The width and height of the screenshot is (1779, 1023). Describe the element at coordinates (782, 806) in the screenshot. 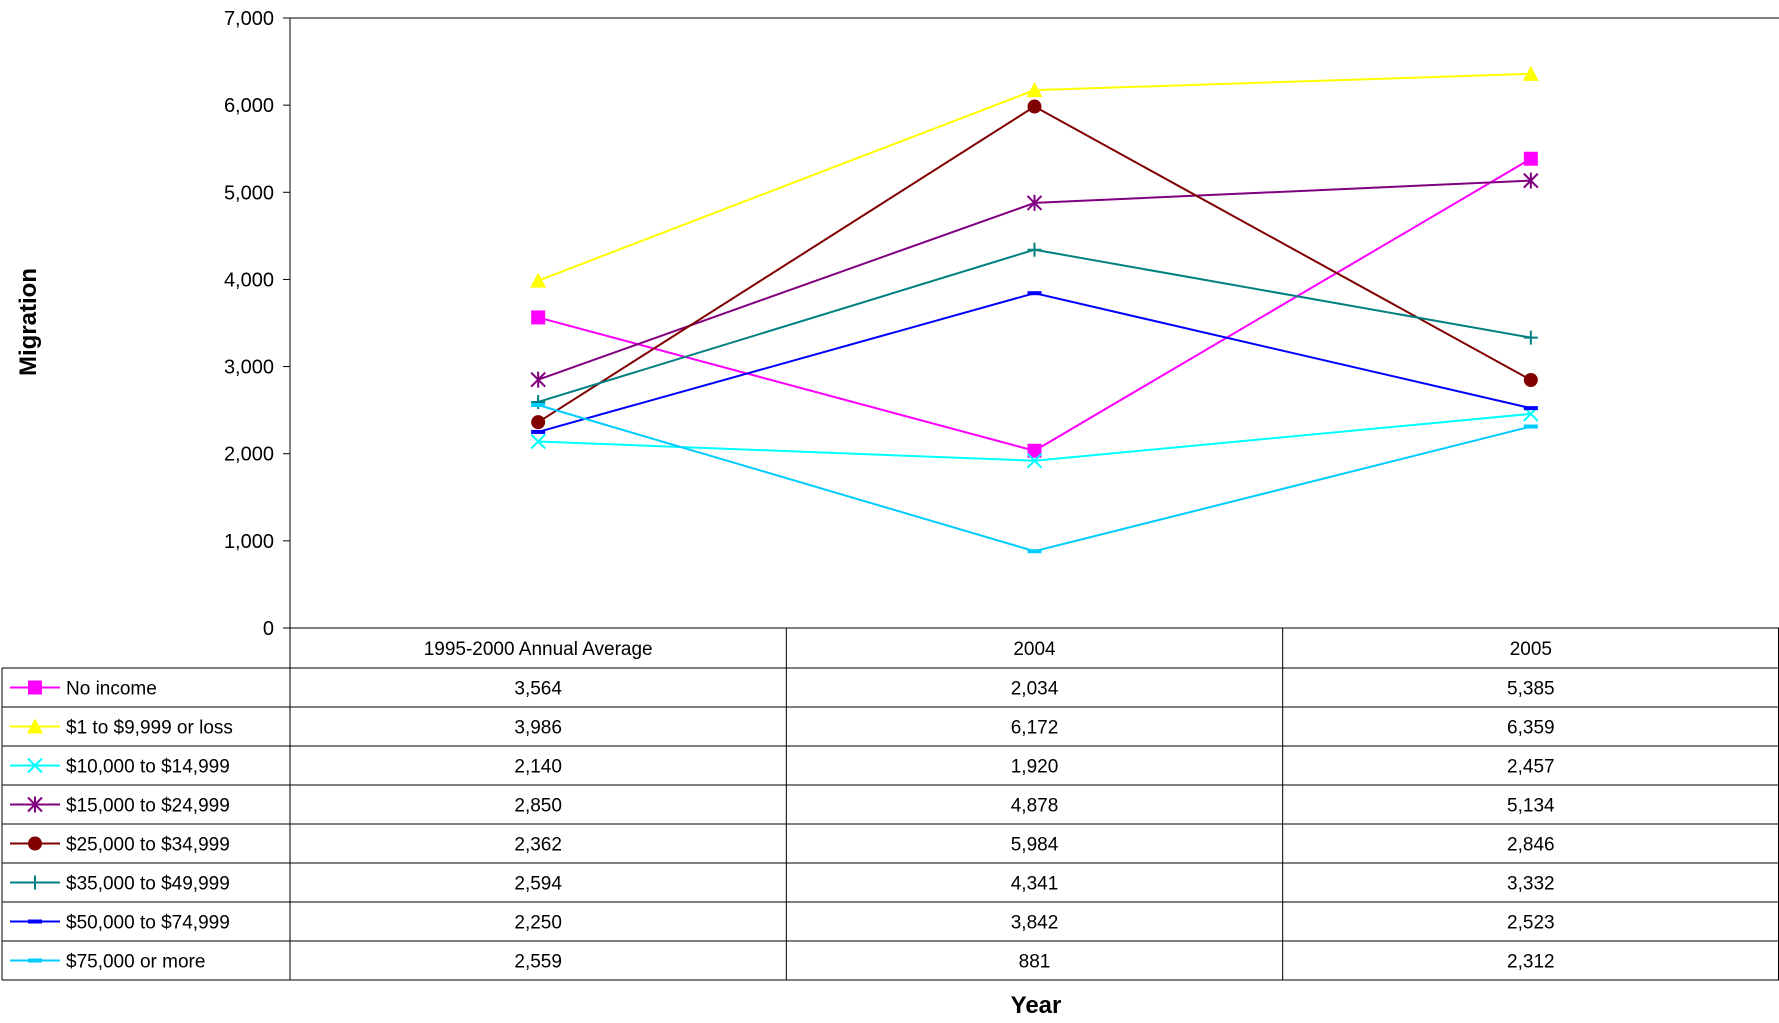

I see `table-row: $15,000 to $24,999 2,850 4,878 5,134` at that location.